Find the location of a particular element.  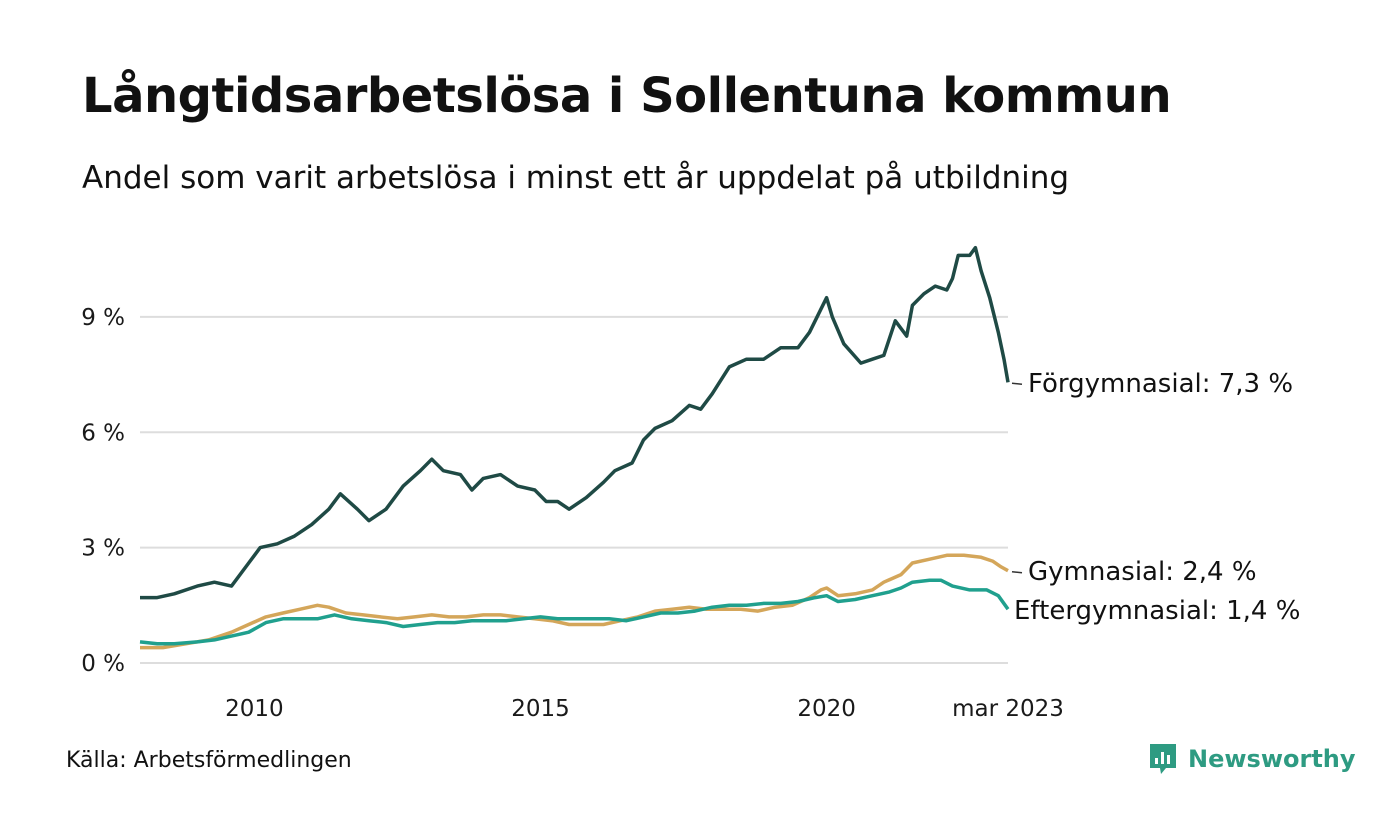

brand-logo: Newsworthy is located at coordinates (1252, 759).